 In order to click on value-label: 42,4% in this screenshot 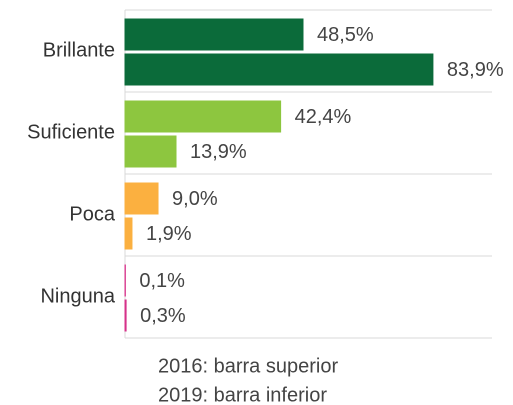, I will do `click(323, 117)`.